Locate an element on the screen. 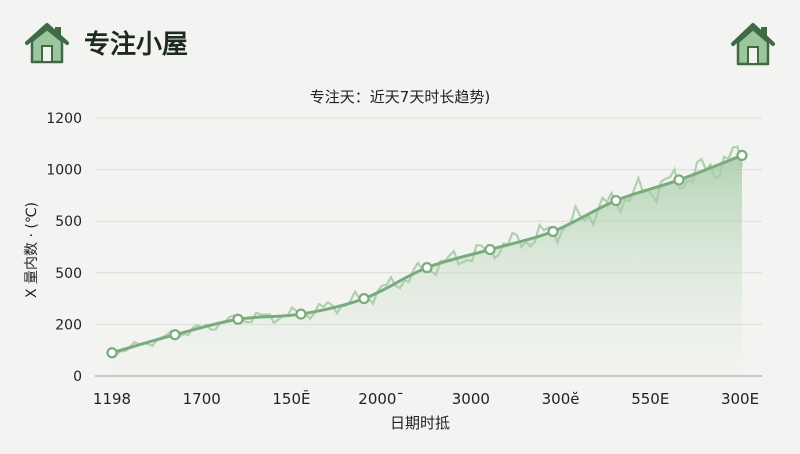  chart-title: 专注天：近天7天时长趋势) is located at coordinates (400, 97).